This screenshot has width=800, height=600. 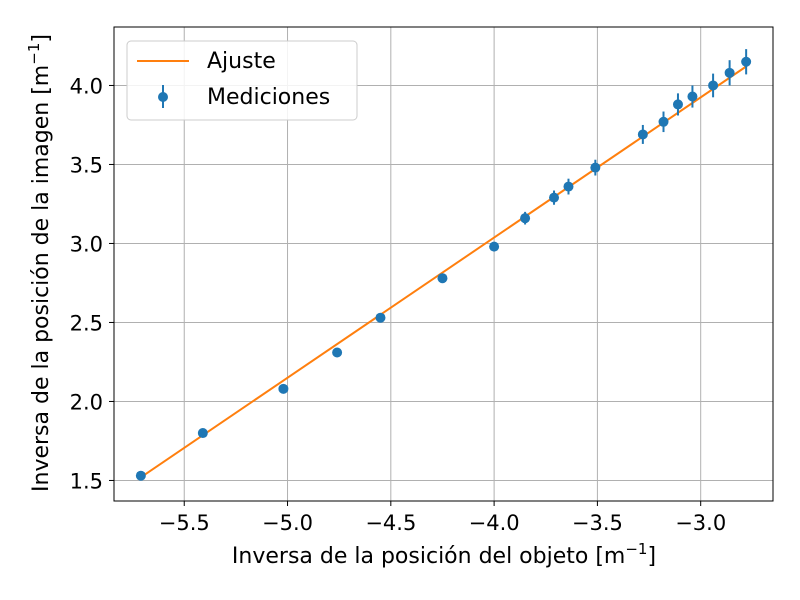 I want to click on y-tick-label: 3.5, so click(x=86, y=165).